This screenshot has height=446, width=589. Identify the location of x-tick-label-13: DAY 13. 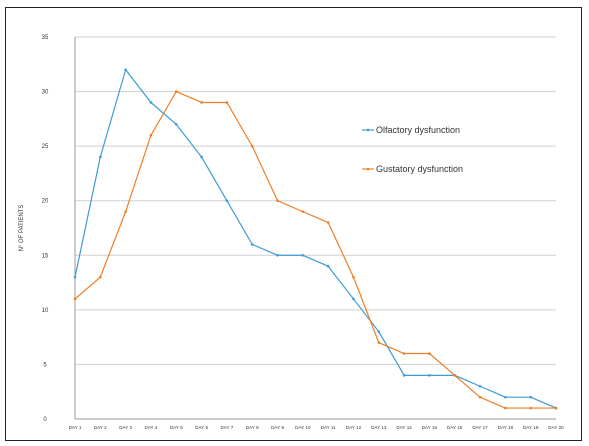
(379, 427).